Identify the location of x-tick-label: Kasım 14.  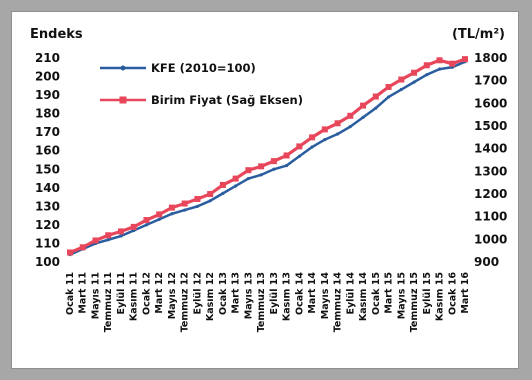
(363, 296).